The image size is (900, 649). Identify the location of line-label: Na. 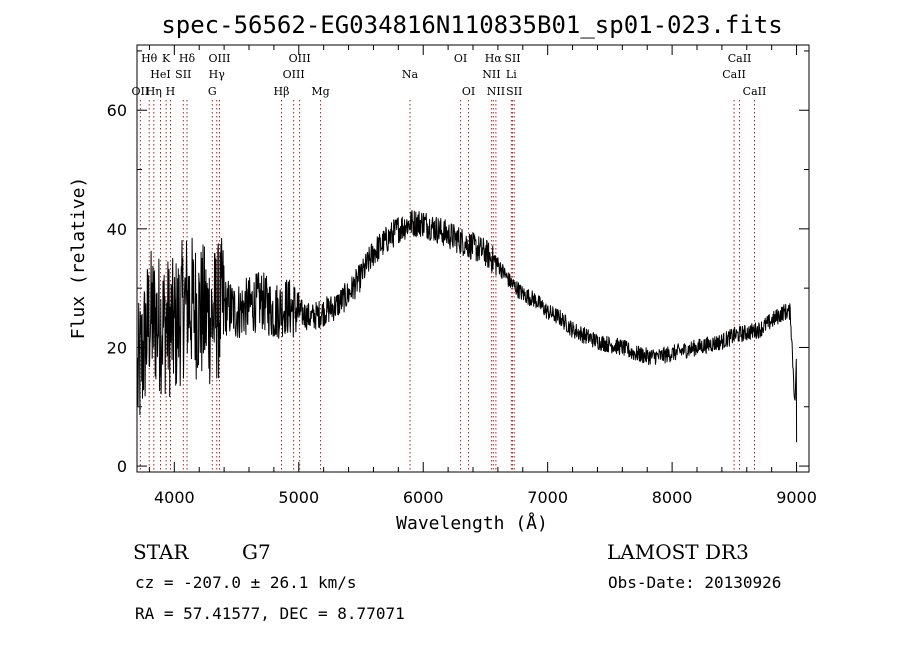
(410, 74).